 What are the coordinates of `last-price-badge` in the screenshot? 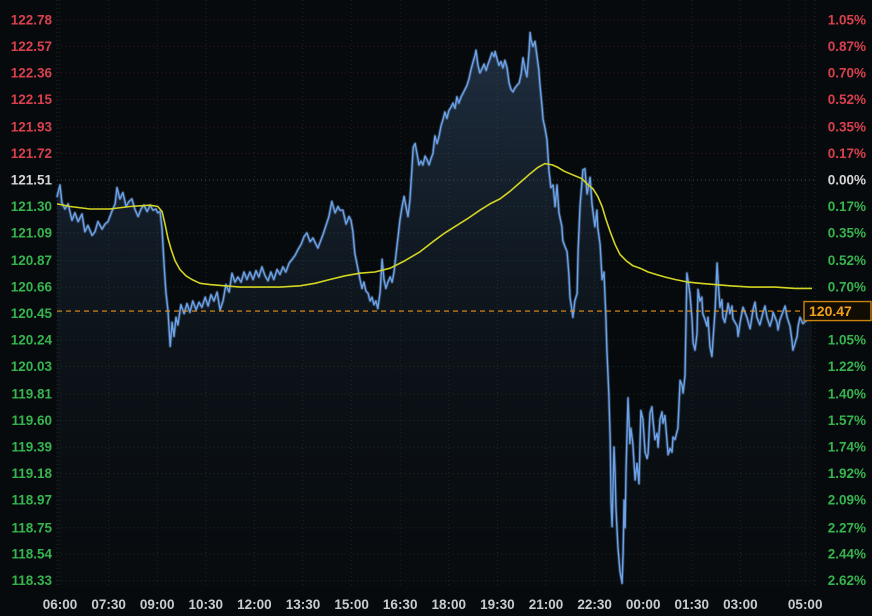 It's located at (837, 311).